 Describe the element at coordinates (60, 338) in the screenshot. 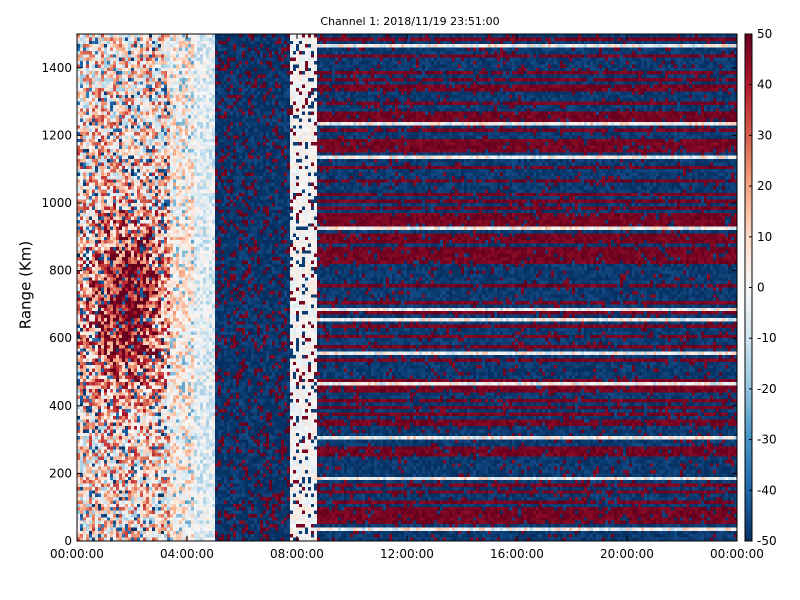

I see `y-tick-label: 600` at that location.